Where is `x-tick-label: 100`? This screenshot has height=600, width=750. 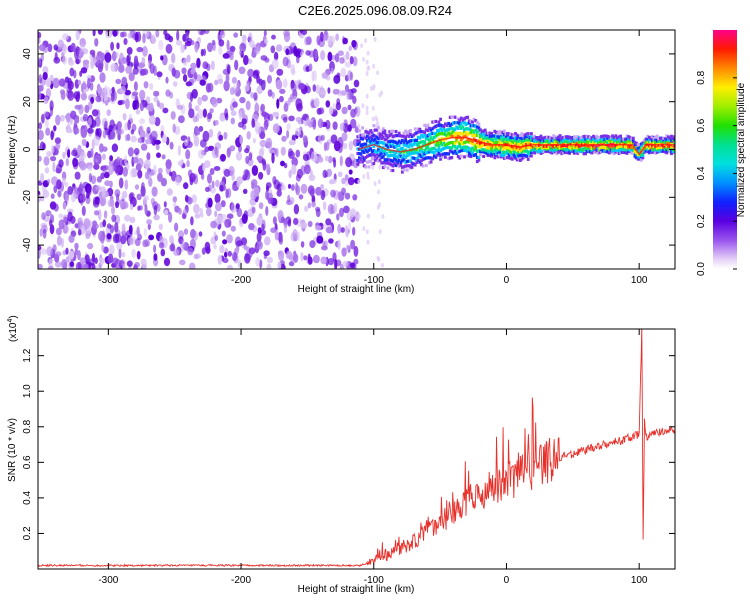
x-tick-label: 100 is located at coordinates (639, 280).